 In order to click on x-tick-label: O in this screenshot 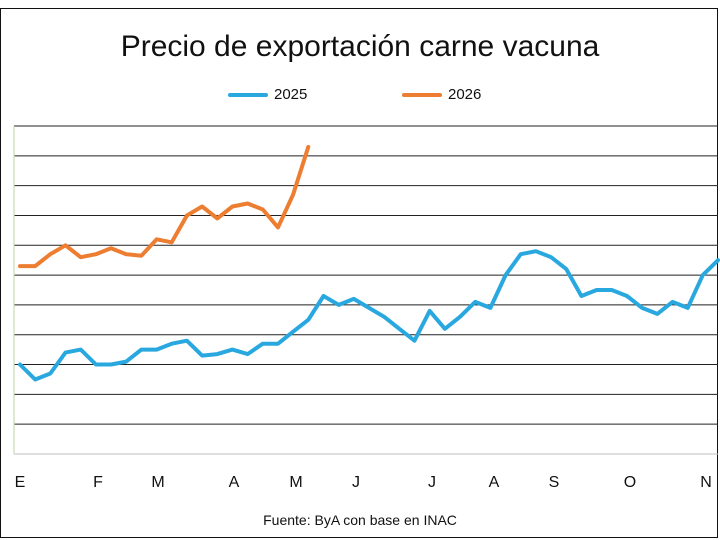, I will do `click(630, 482)`.